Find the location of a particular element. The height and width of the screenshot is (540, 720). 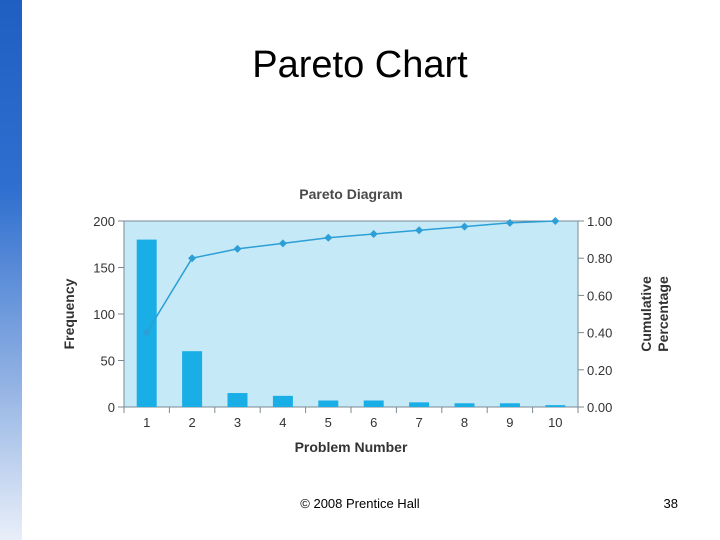

x-axis-title: Problem Number is located at coordinates (351, 447).